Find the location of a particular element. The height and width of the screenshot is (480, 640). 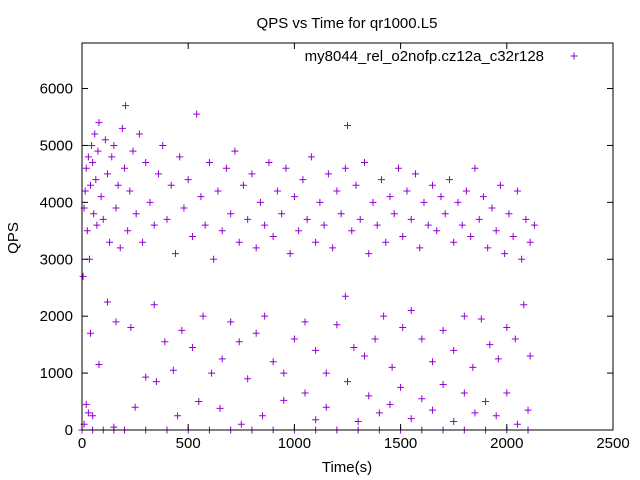

x-tick-label: 0 is located at coordinates (82, 443).